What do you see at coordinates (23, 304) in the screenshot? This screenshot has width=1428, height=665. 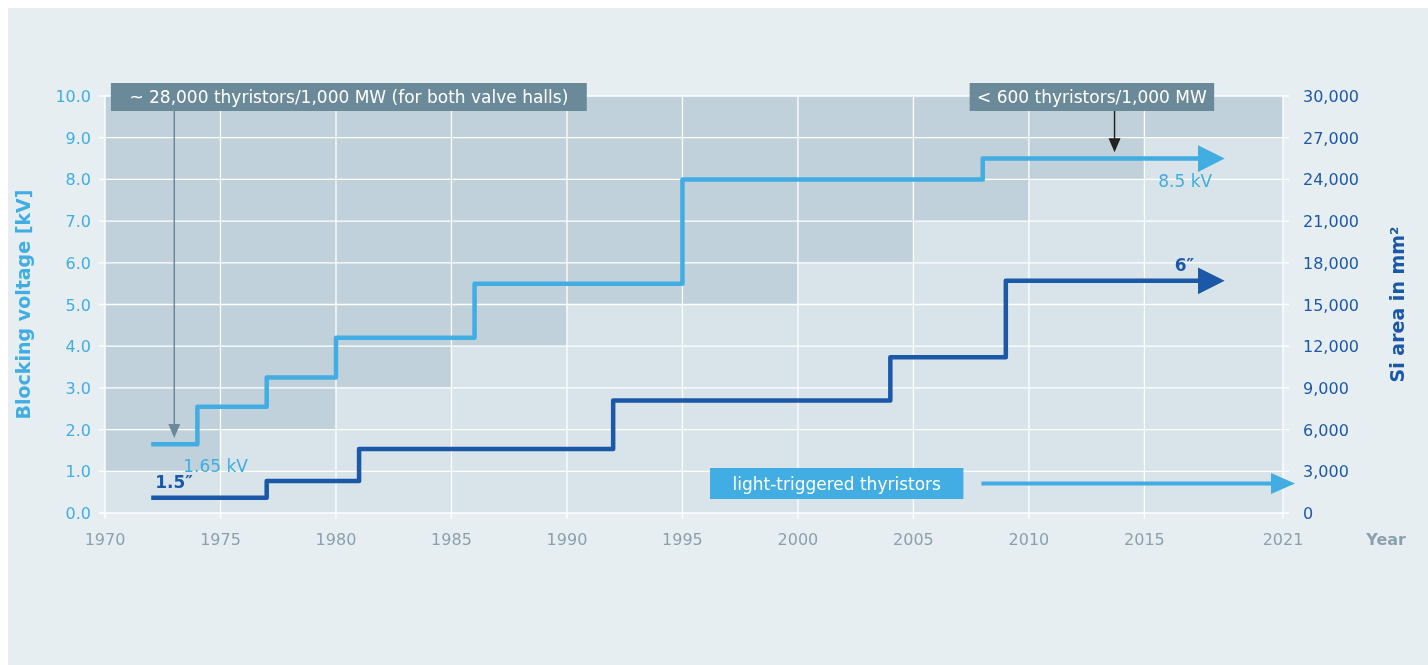 I see `y-axis-title: Blocking voltage [kV]` at bounding box center [23, 304].